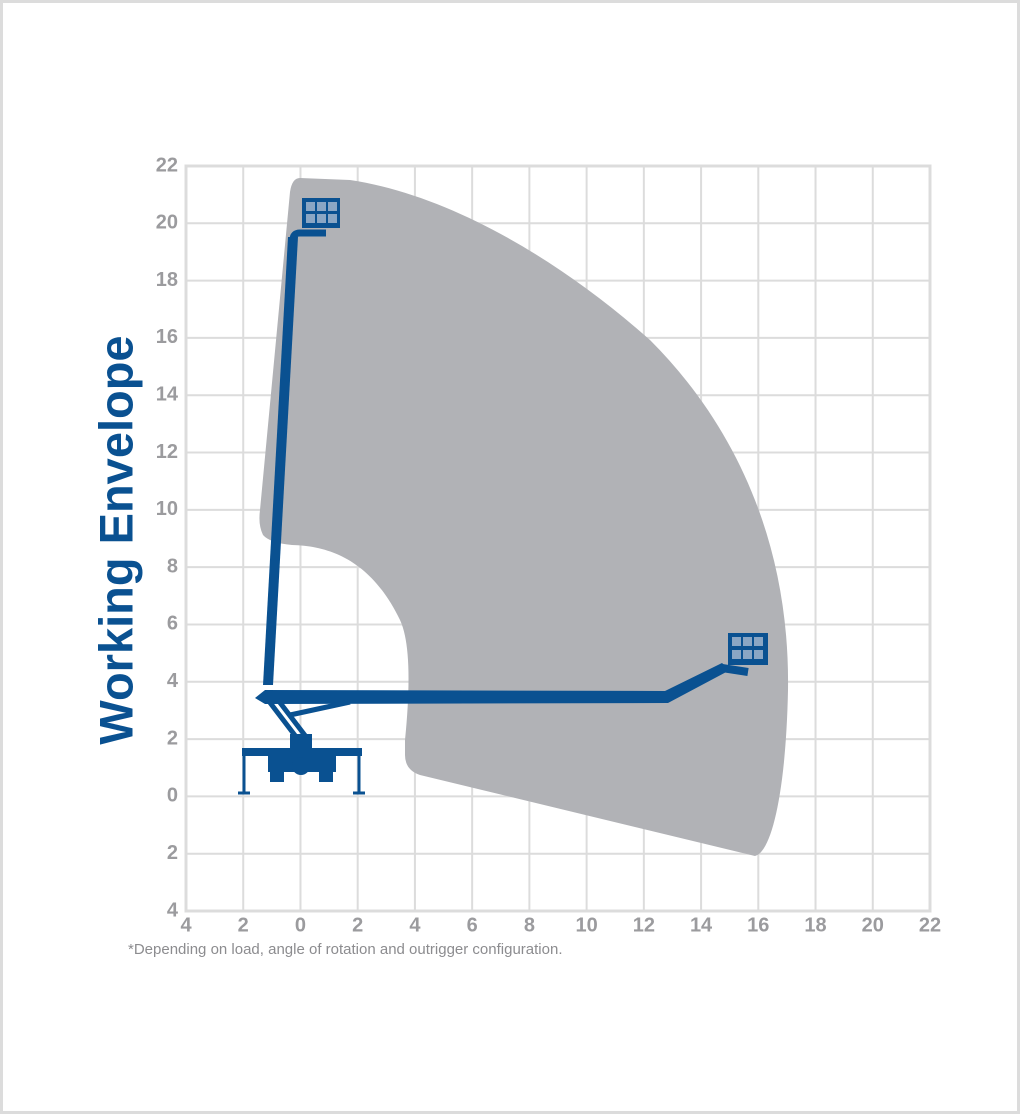  Describe the element at coordinates (172, 624) in the screenshot. I see `y-tick-label: 6` at that location.